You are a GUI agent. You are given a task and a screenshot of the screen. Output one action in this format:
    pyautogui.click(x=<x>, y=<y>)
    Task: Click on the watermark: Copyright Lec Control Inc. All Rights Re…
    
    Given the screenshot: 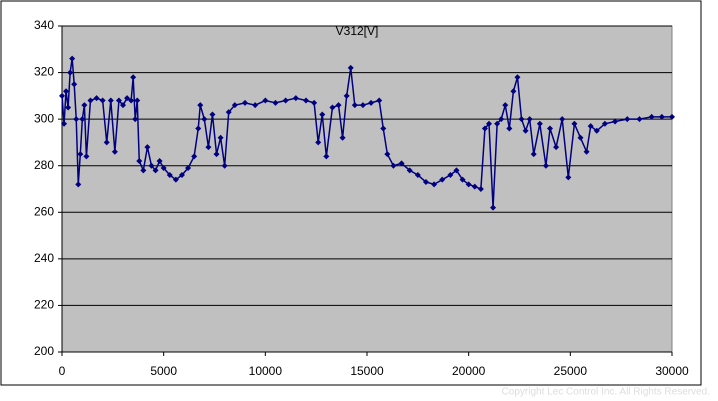 What is the action you would take?
    pyautogui.click(x=606, y=392)
    